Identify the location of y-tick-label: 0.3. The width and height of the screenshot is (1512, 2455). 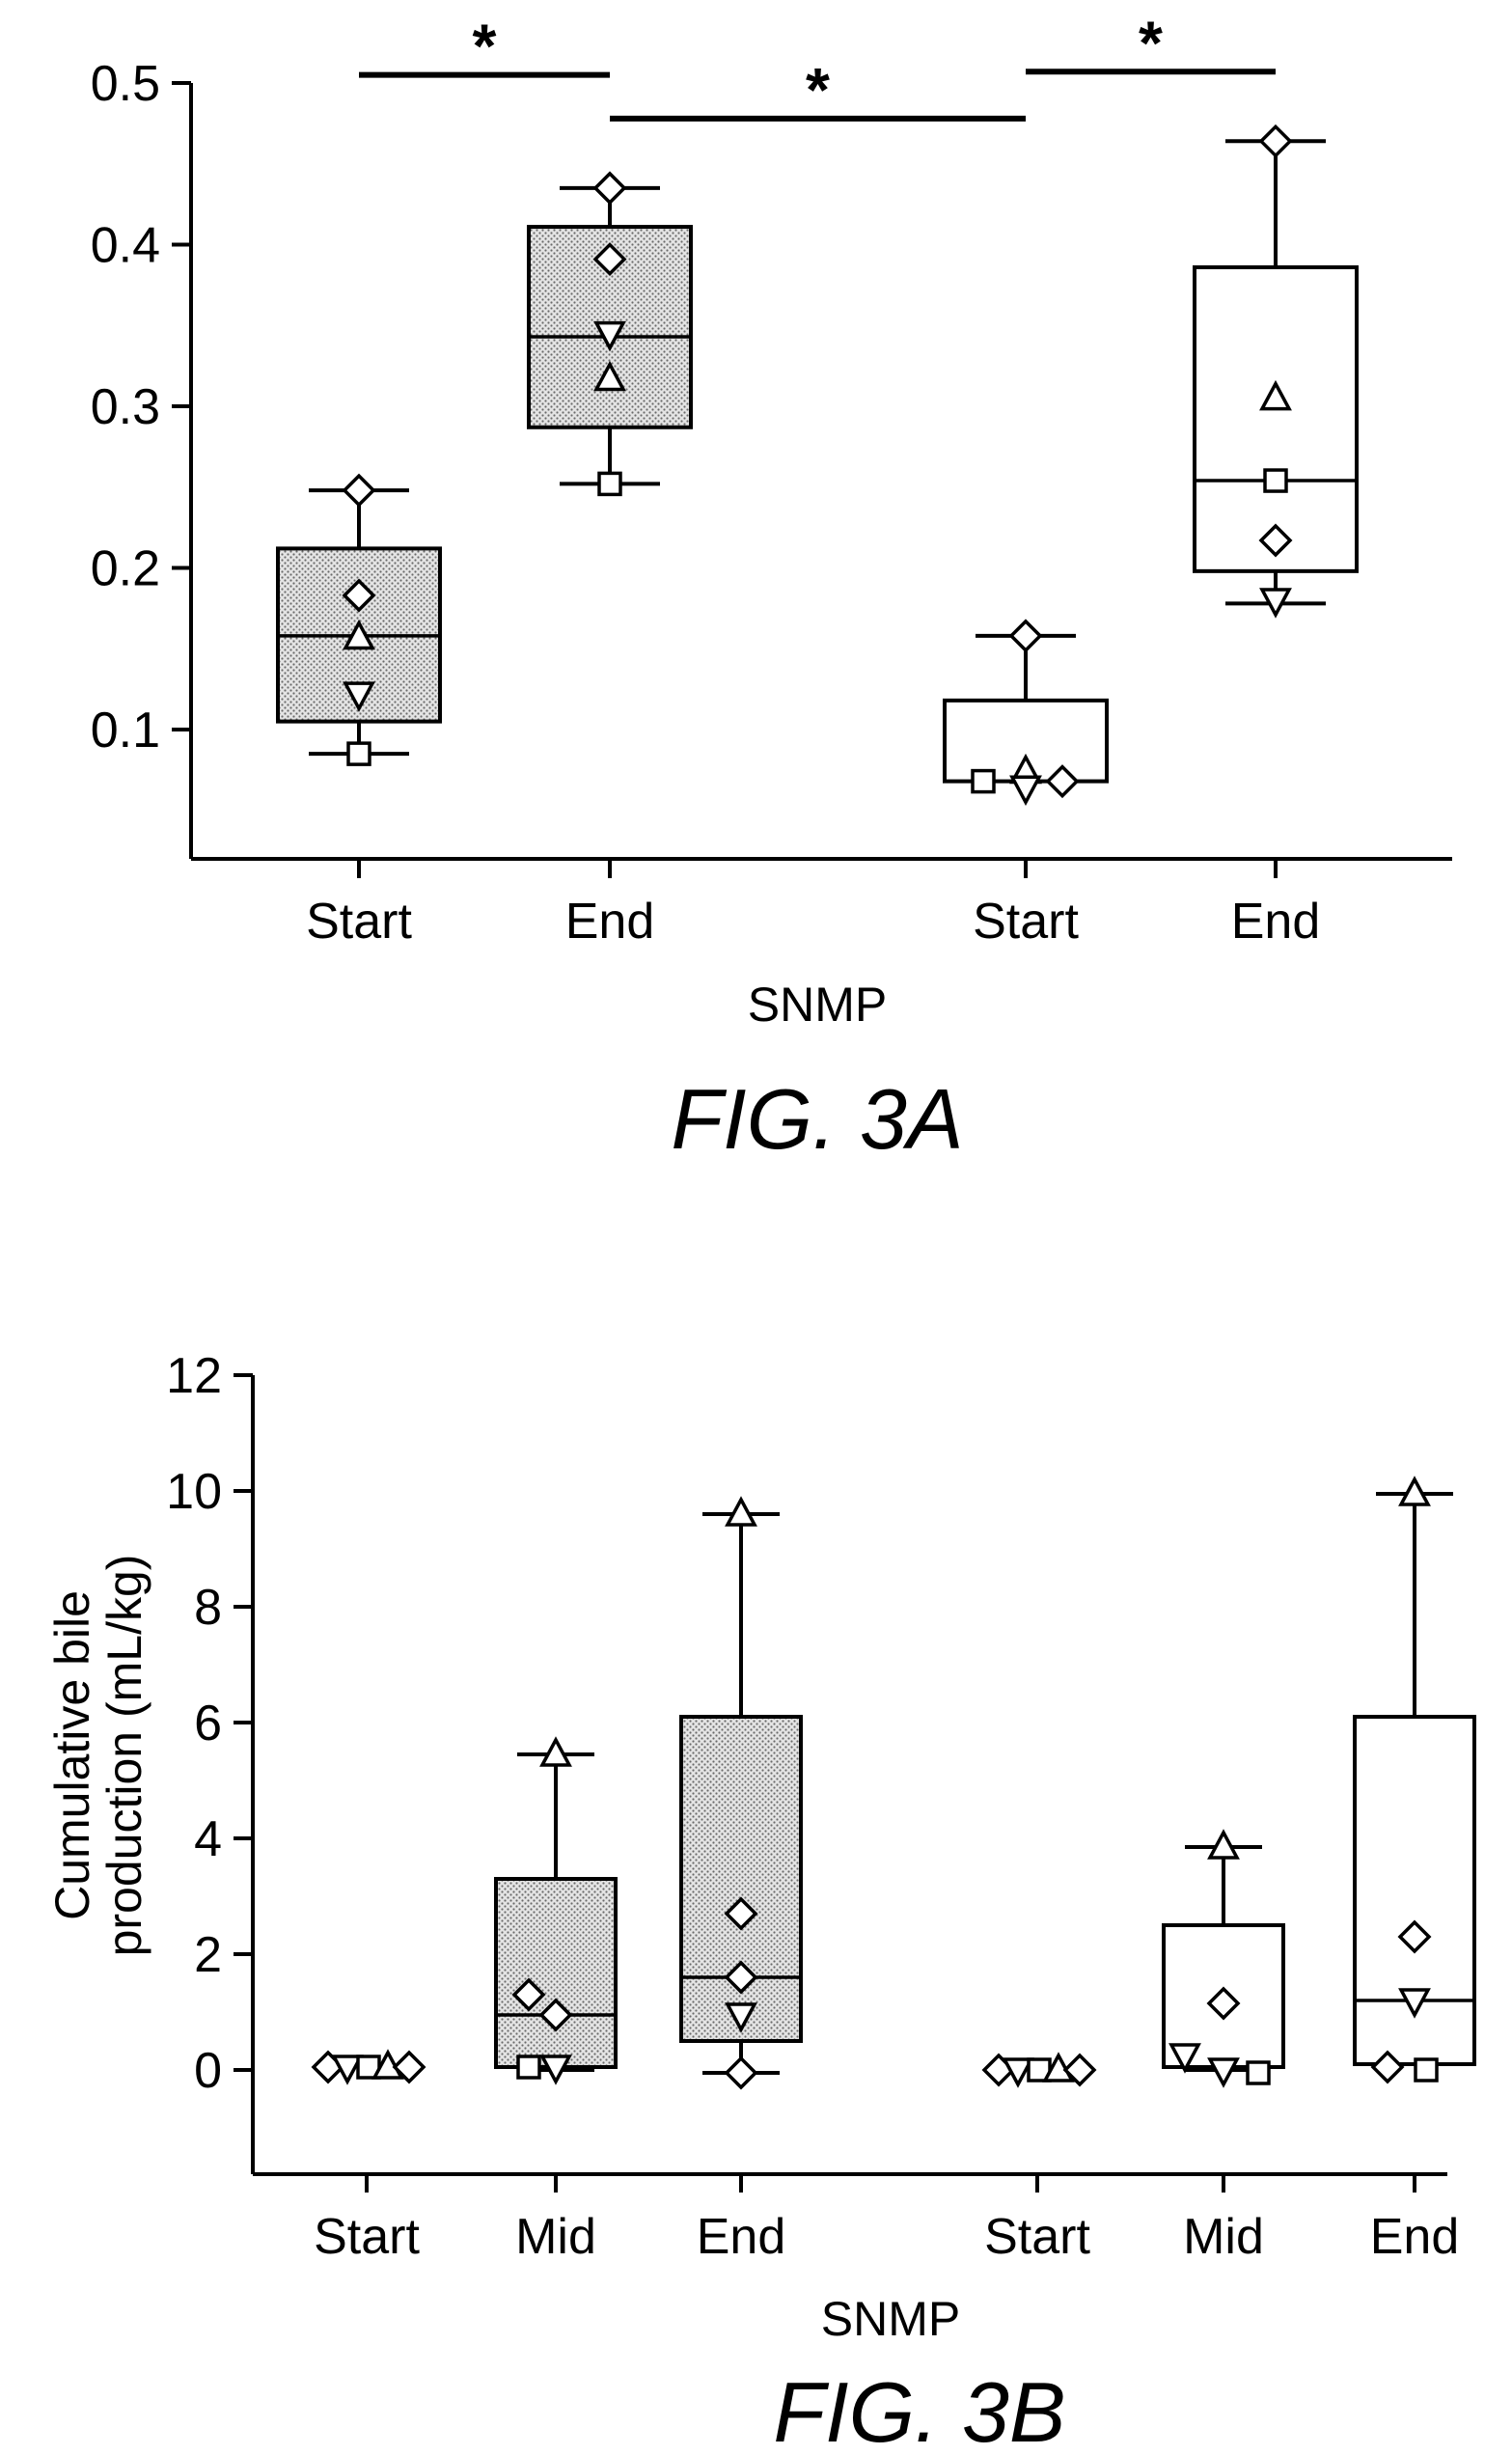
(125, 407).